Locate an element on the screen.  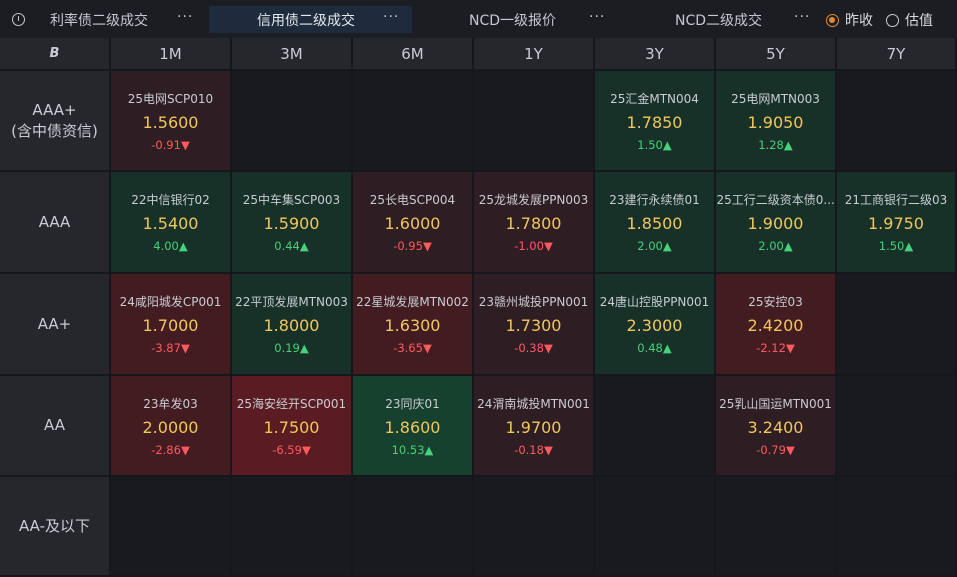
row-label: AA is located at coordinates (54, 425).